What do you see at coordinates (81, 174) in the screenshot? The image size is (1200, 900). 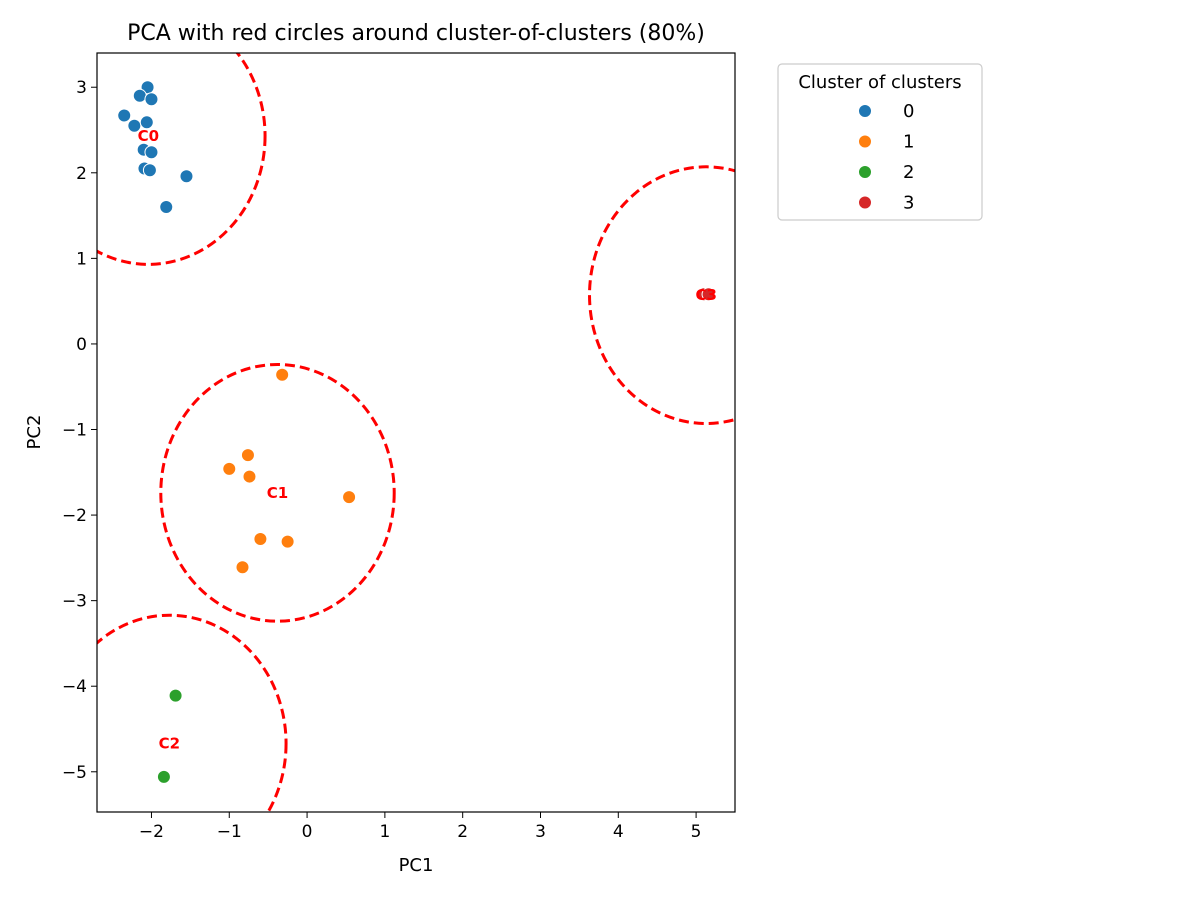 I see `y-tick-label: 2` at bounding box center [81, 174].